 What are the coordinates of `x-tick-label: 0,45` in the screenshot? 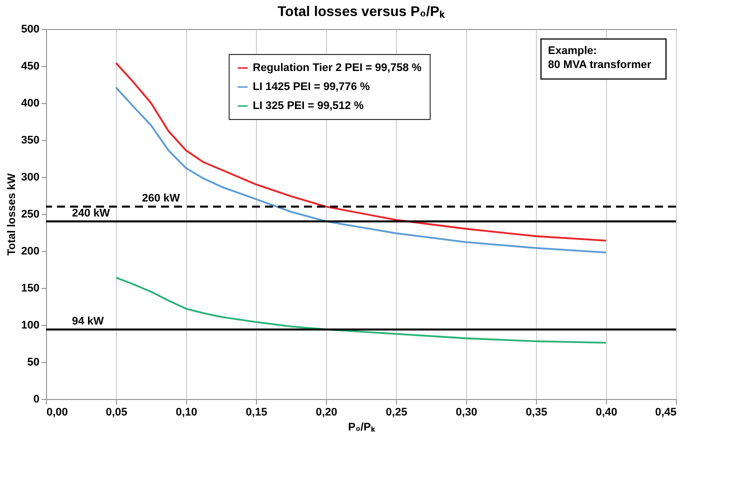 It's located at (665, 412).